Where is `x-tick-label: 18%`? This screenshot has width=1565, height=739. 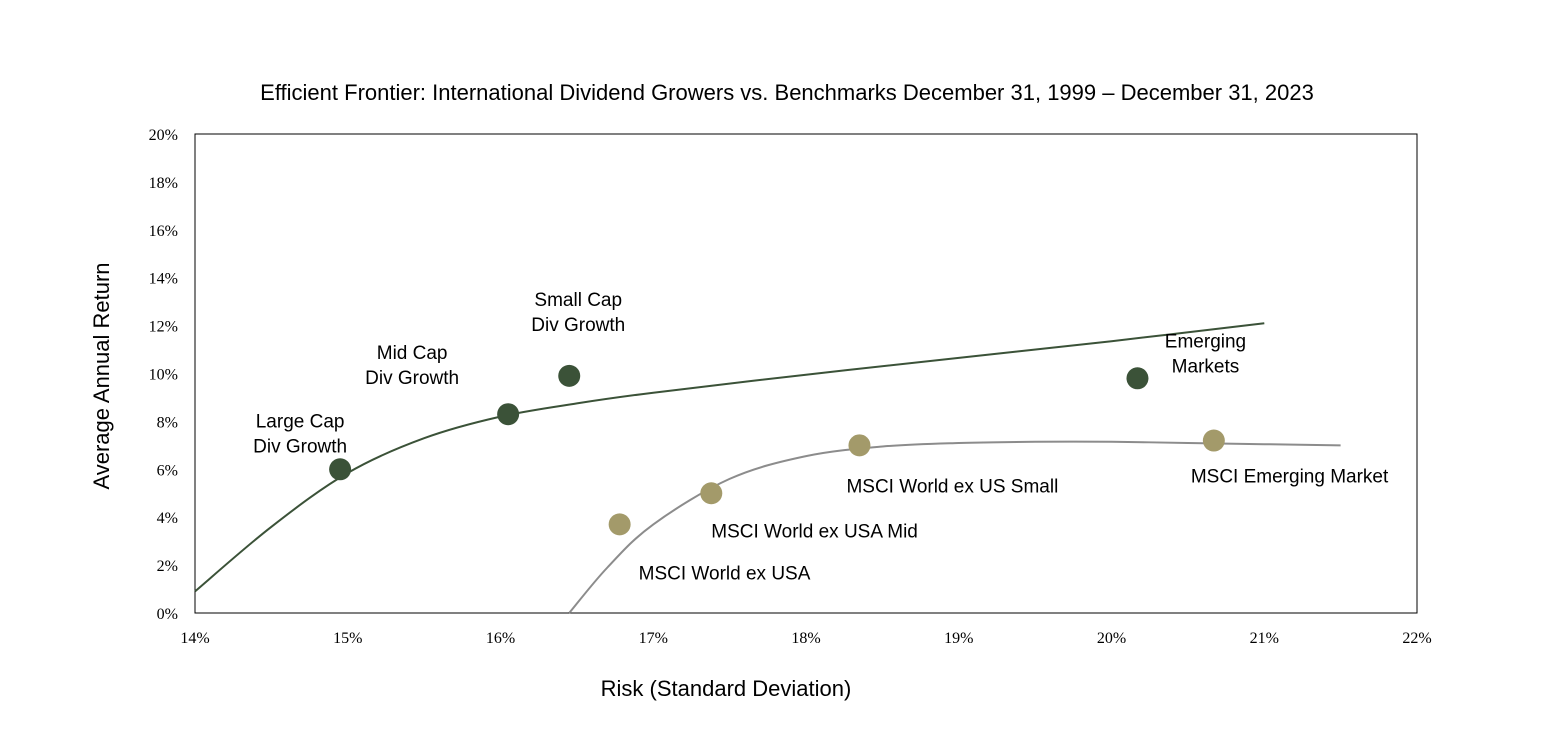
x-tick-label: 18% is located at coordinates (805, 638).